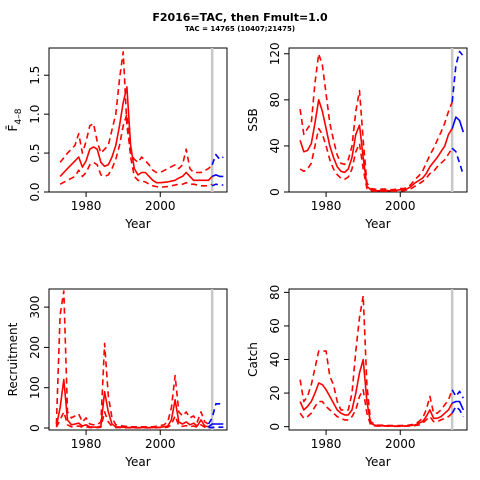 The width and height of the screenshot is (480, 480). I want to click on y-tick-label: 1.0, so click(35, 114).